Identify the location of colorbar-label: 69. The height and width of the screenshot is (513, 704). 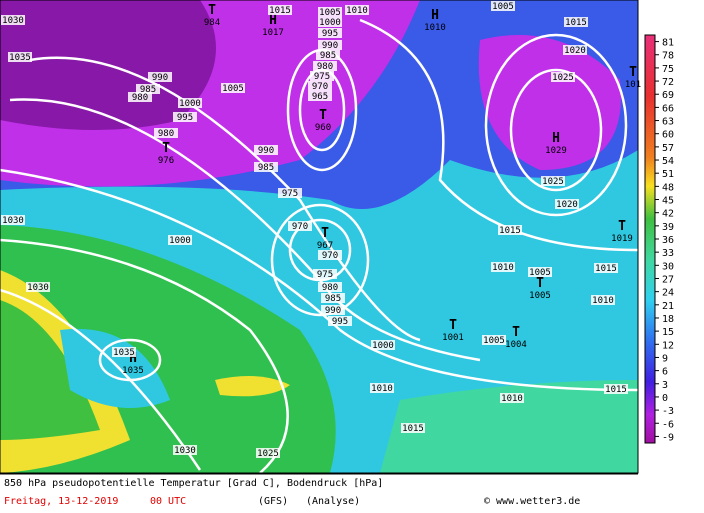
(668, 95).